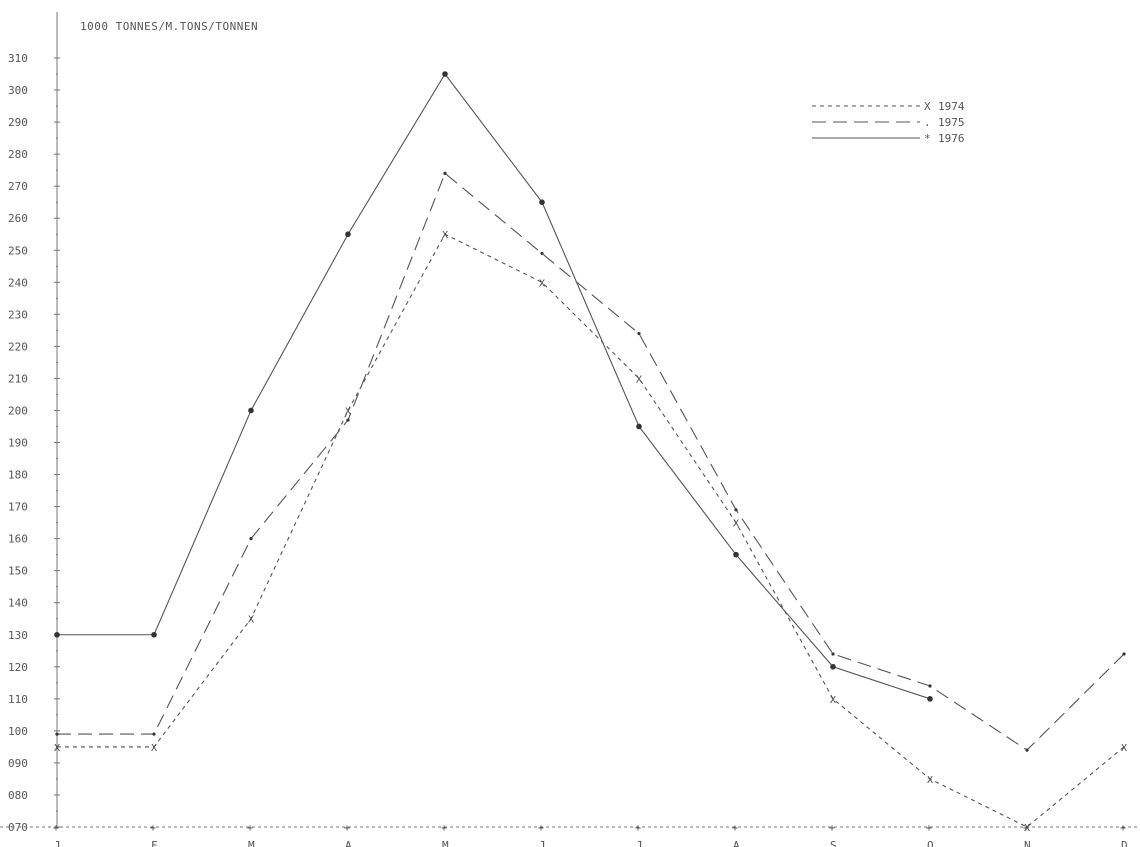 Image resolution: width=1140 pixels, height=847 pixels. What do you see at coordinates (18, 250) in the screenshot?
I see `y-tick-label: 250` at bounding box center [18, 250].